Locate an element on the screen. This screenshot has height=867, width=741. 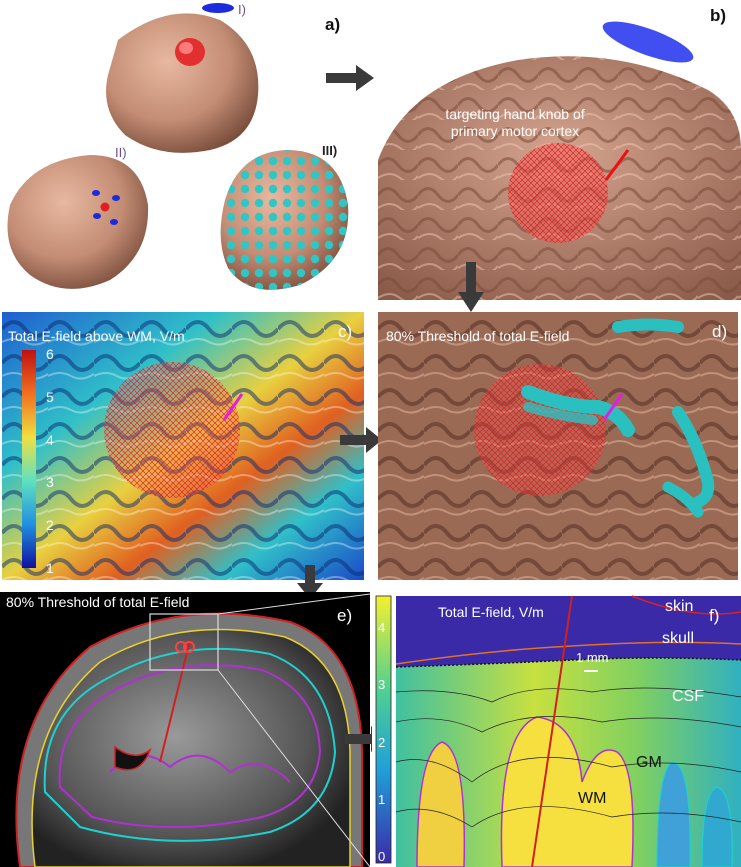
colorbar-f-tick: 2 is located at coordinates (382, 742).